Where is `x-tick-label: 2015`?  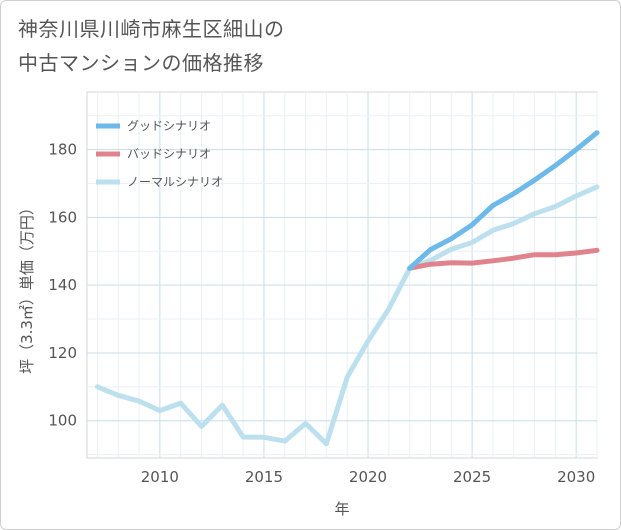
x-tick-label: 2015 is located at coordinates (264, 477).